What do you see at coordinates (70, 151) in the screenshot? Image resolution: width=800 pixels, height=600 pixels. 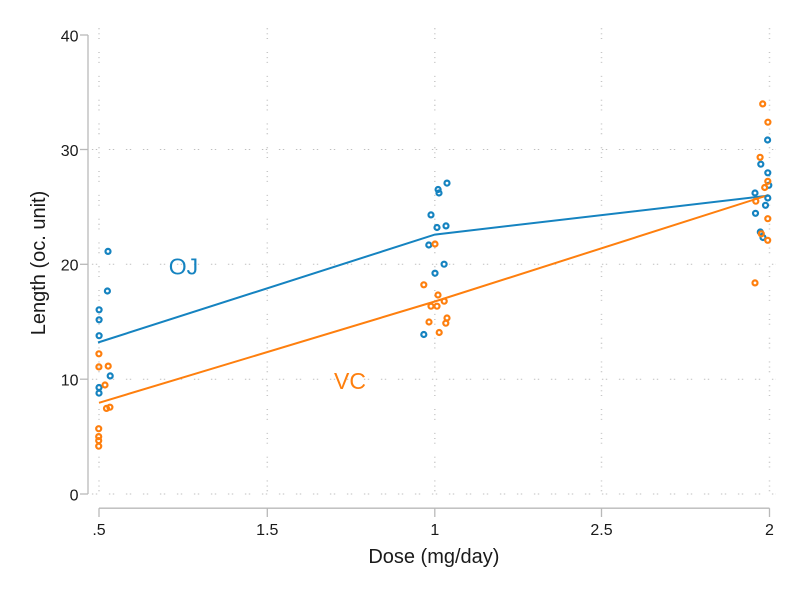 I see `svg-text: 30` at bounding box center [70, 151].